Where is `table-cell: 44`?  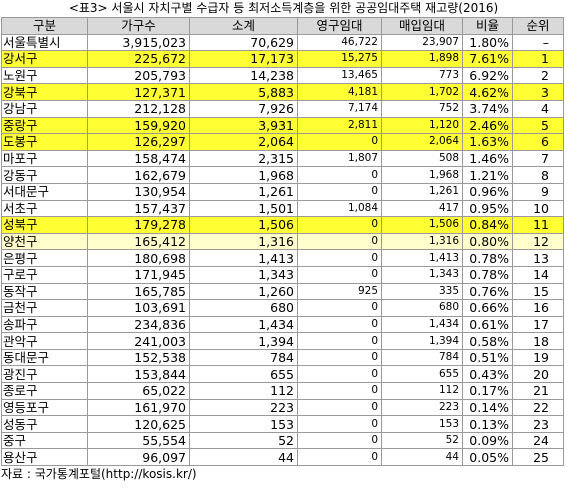 table-cell: 44 is located at coordinates (243, 457).